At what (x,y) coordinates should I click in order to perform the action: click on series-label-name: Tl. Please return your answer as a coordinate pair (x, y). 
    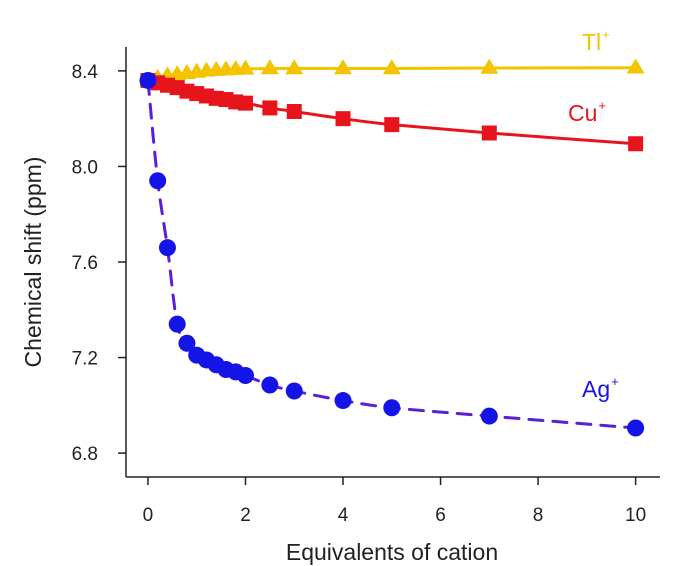
    Looking at the image, I should click on (591, 42).